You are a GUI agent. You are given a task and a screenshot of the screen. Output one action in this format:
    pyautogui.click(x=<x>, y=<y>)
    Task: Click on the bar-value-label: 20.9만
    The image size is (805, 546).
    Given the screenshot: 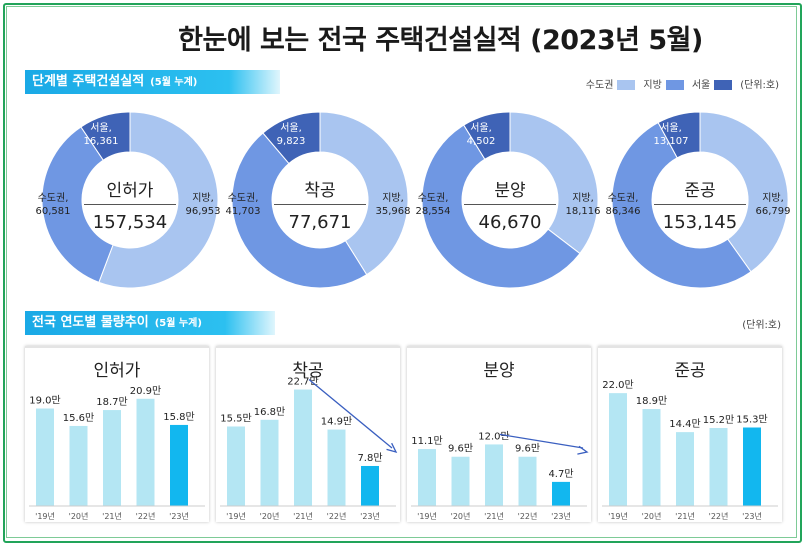 What is the action you would take?
    pyautogui.click(x=145, y=391)
    